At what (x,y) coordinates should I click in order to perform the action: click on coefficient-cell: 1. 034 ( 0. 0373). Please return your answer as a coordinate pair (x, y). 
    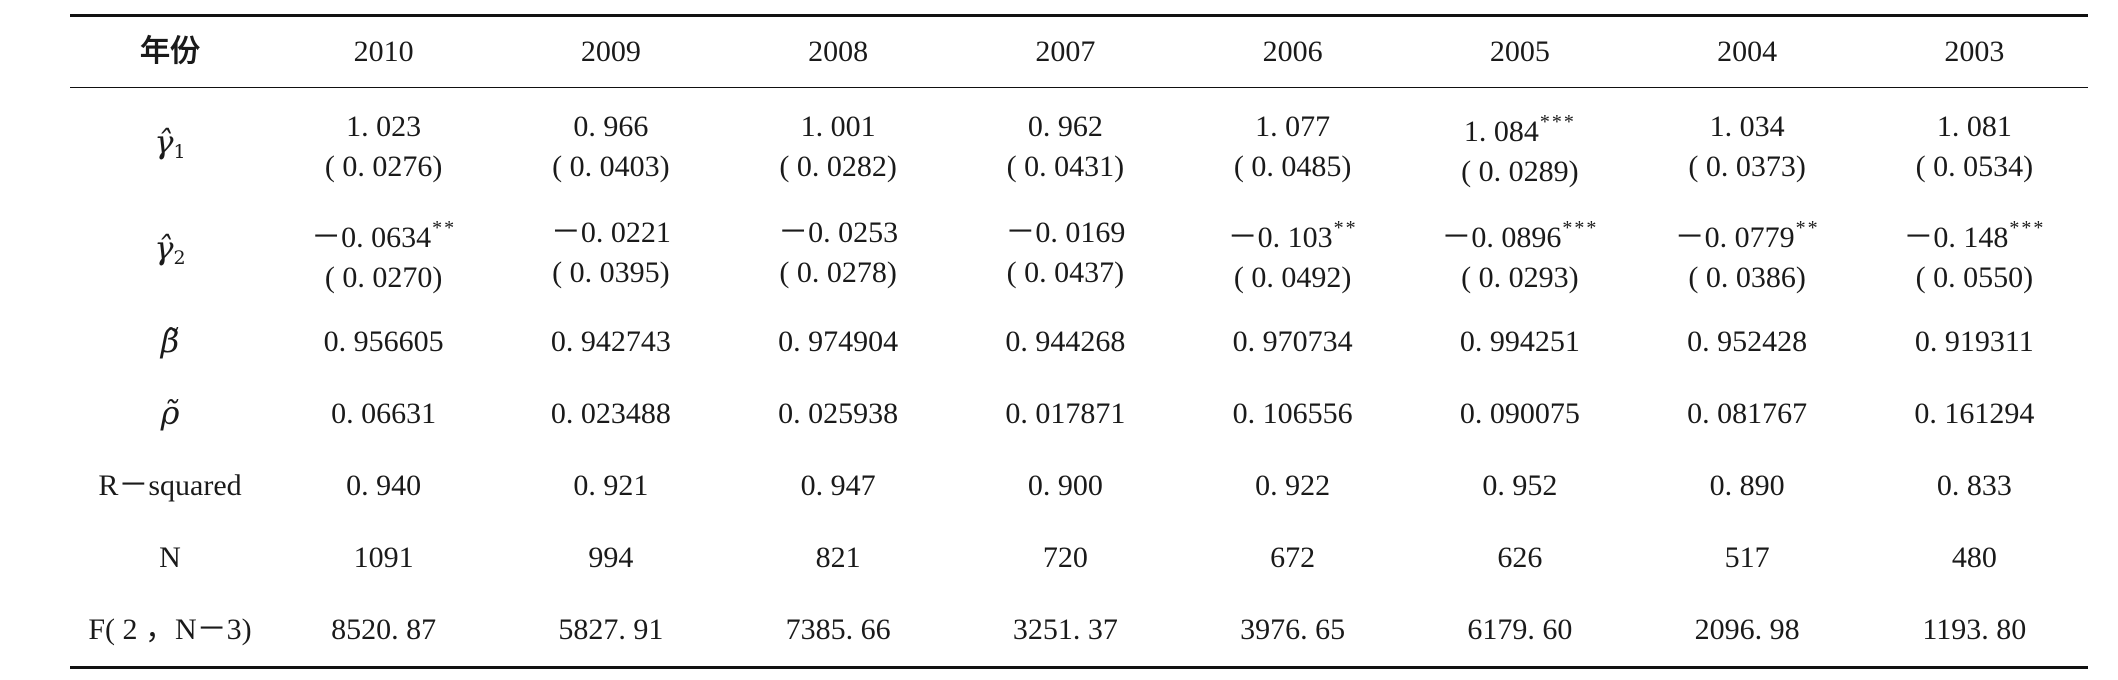
    Looking at the image, I should click on (1747, 144).